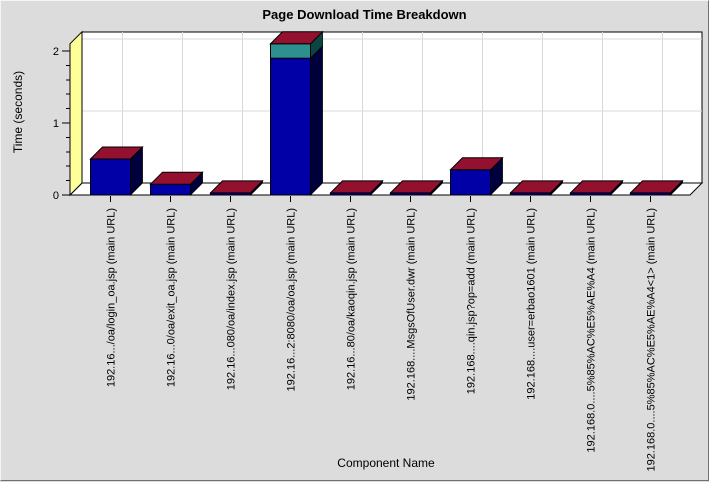  What do you see at coordinates (316, 120) in the screenshot?
I see `bar-side` at bounding box center [316, 120].